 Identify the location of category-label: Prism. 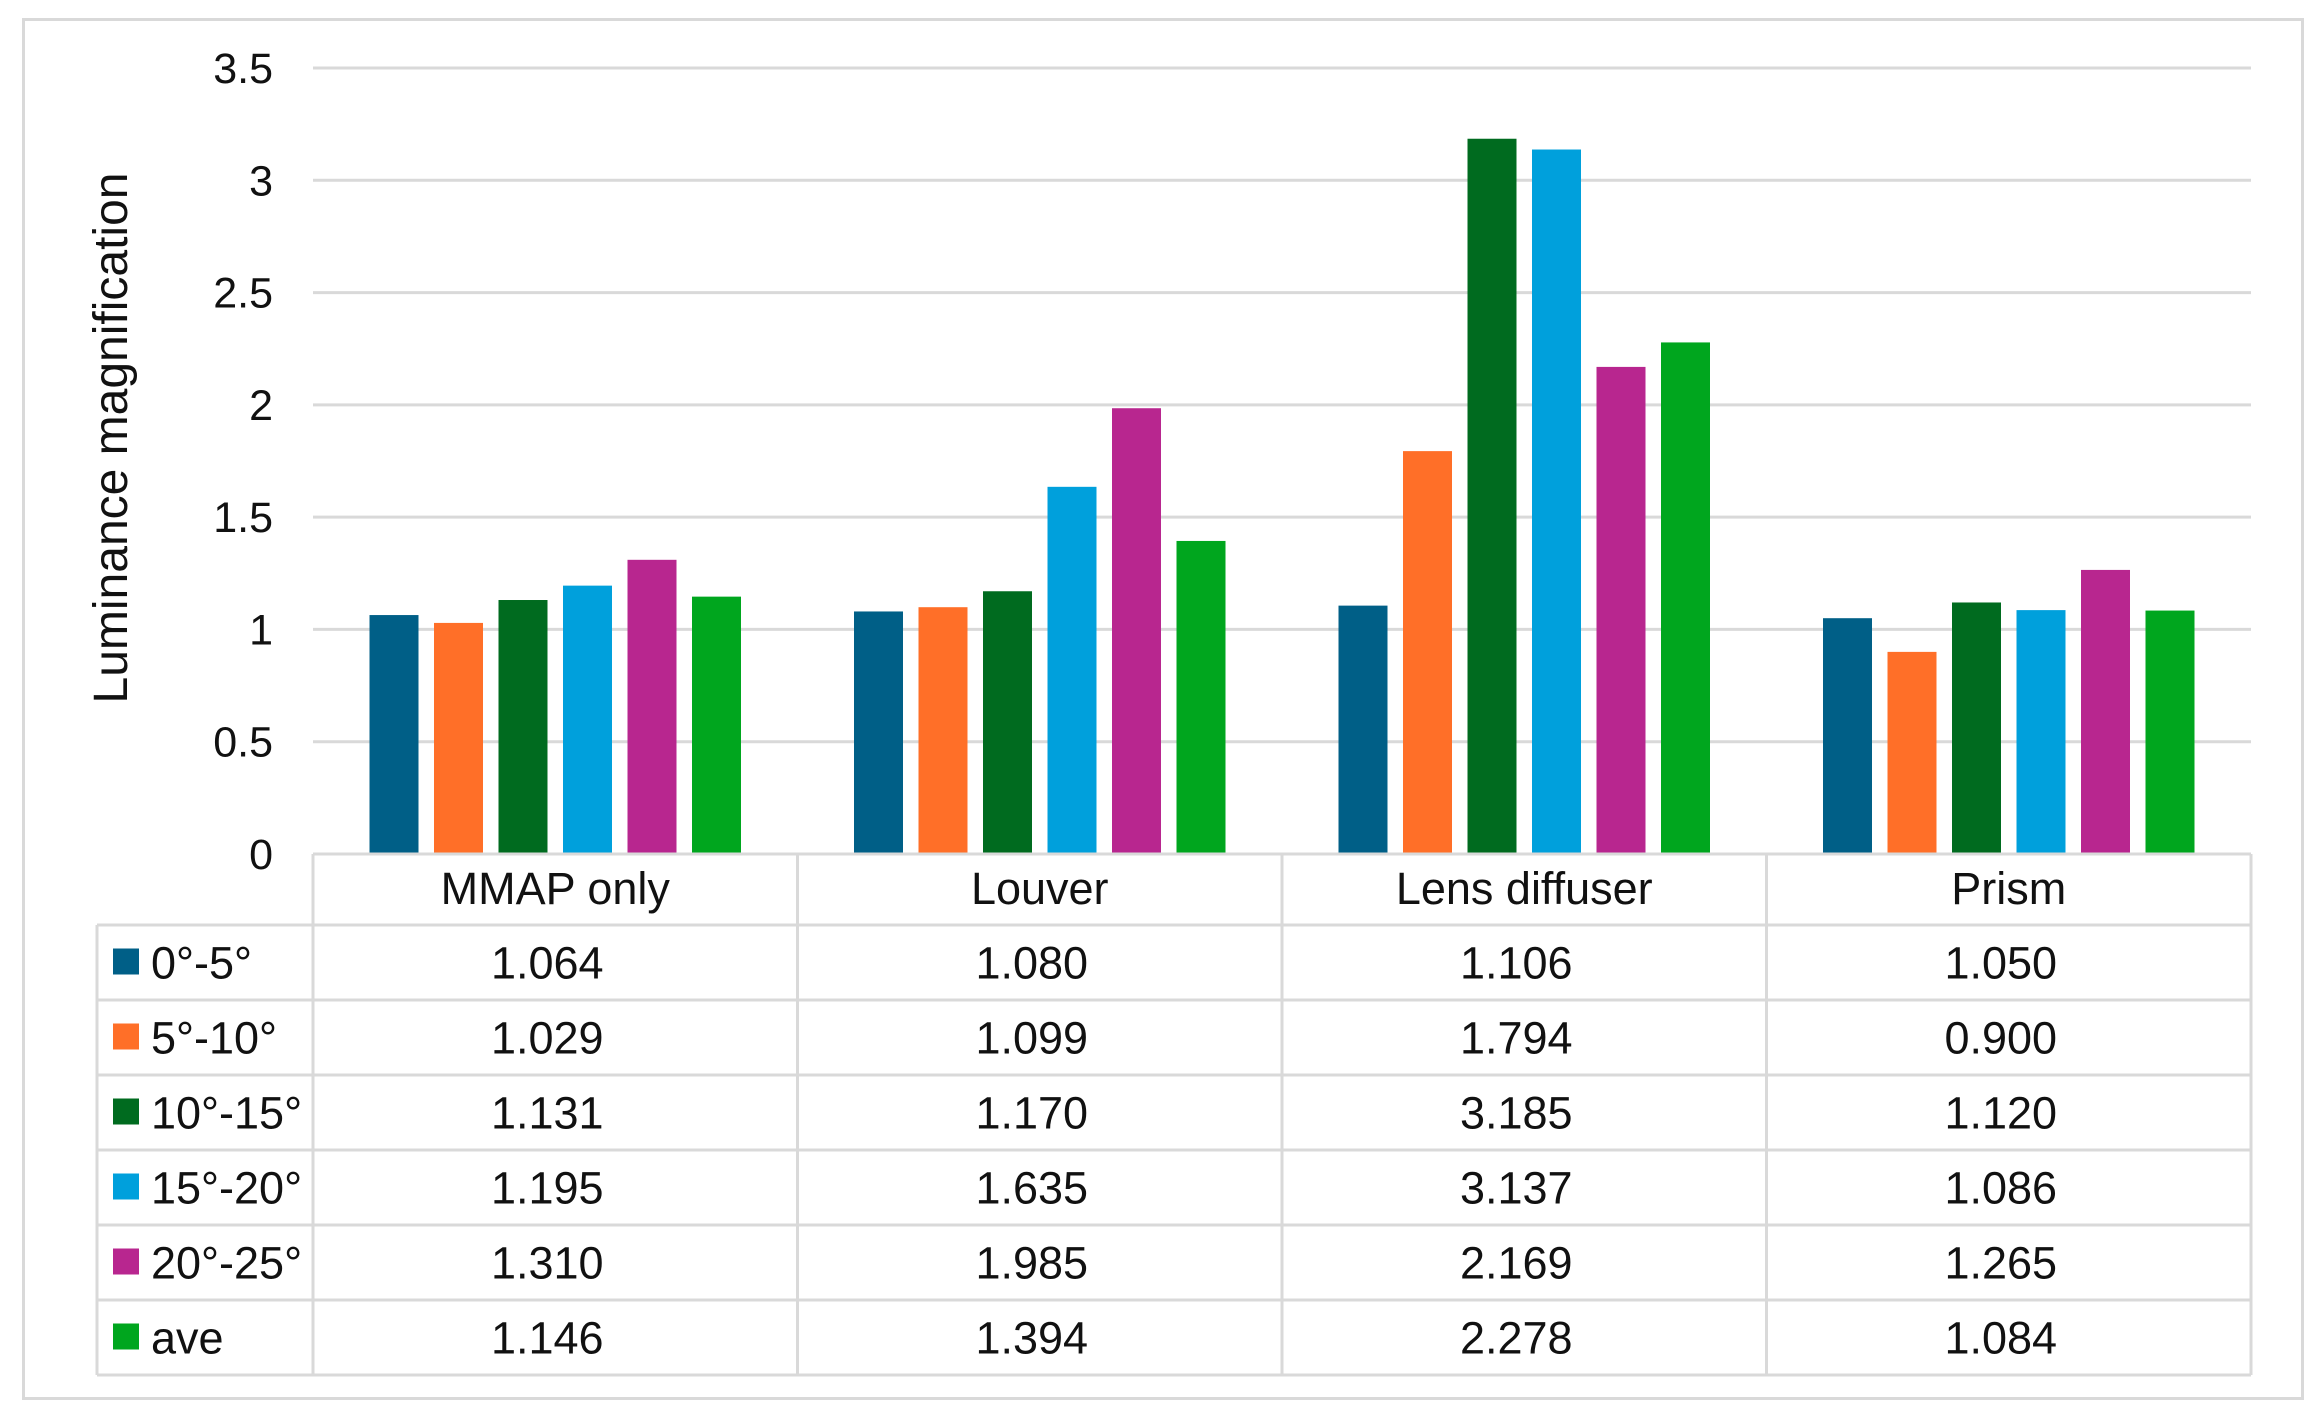
(2008, 888).